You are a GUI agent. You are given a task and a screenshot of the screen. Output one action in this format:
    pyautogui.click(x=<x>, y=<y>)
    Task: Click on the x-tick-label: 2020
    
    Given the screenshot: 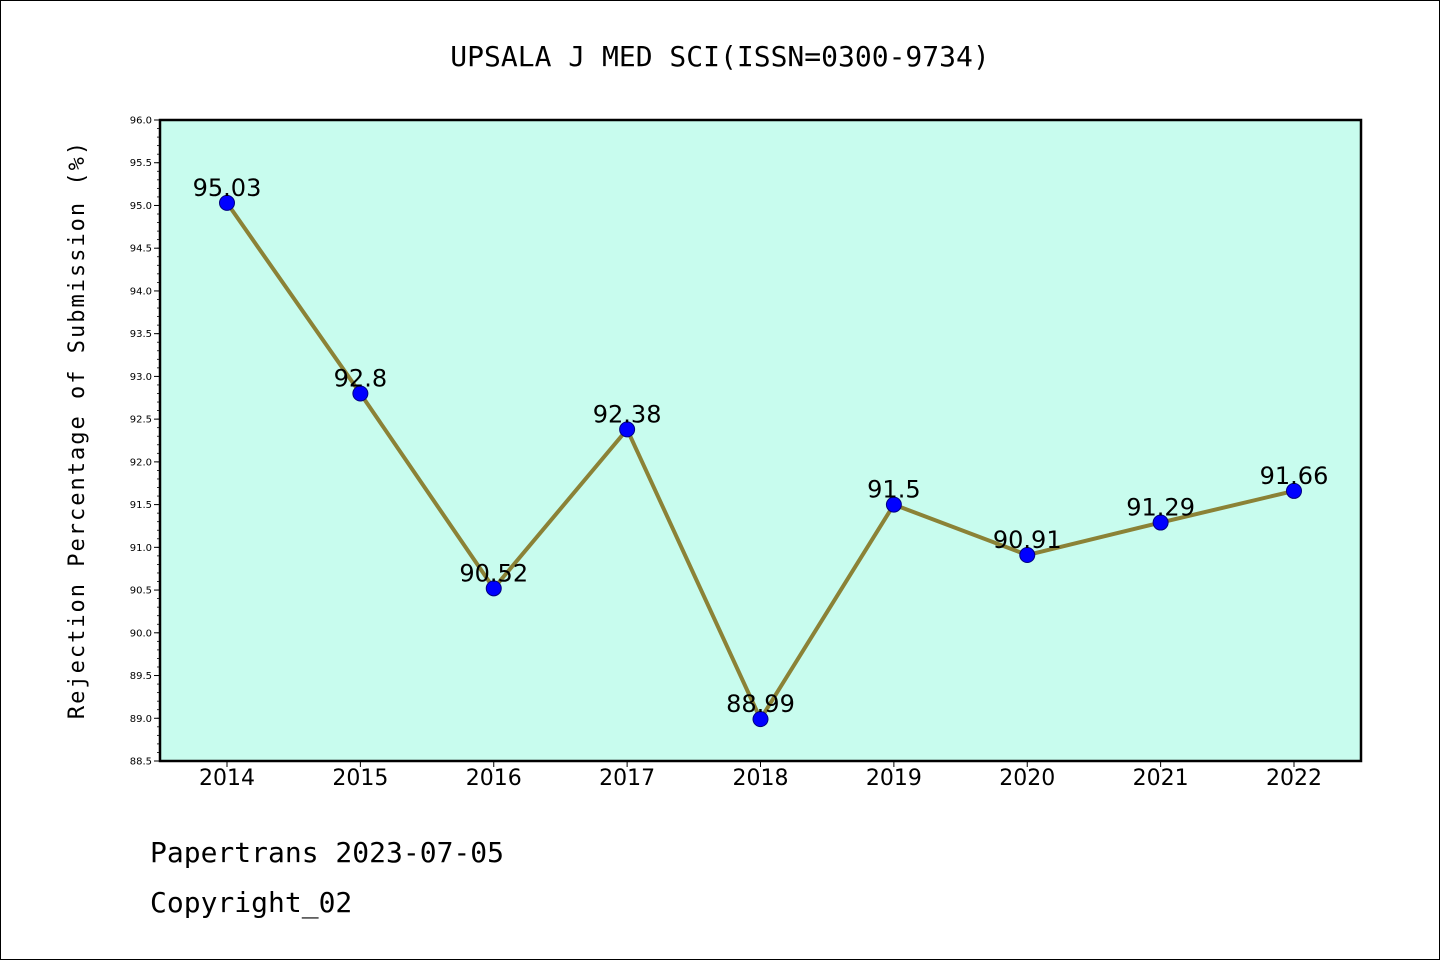 What is the action you would take?
    pyautogui.click(x=1027, y=778)
    